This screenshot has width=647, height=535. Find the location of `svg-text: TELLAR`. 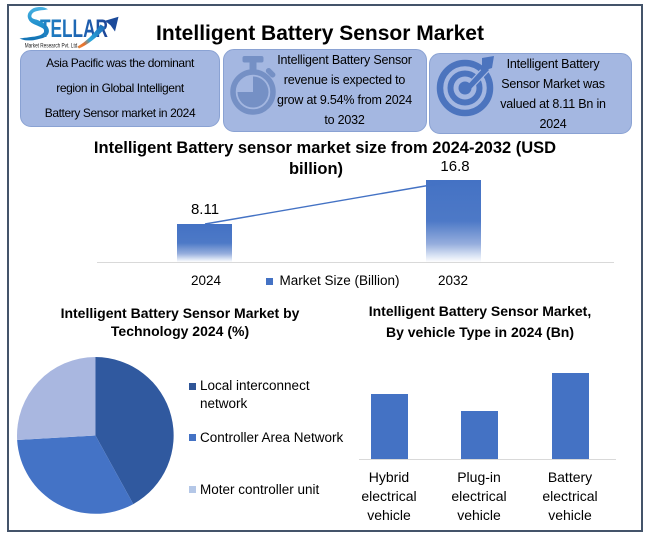

svg-text: TELLAR is located at coordinates (74, 29).